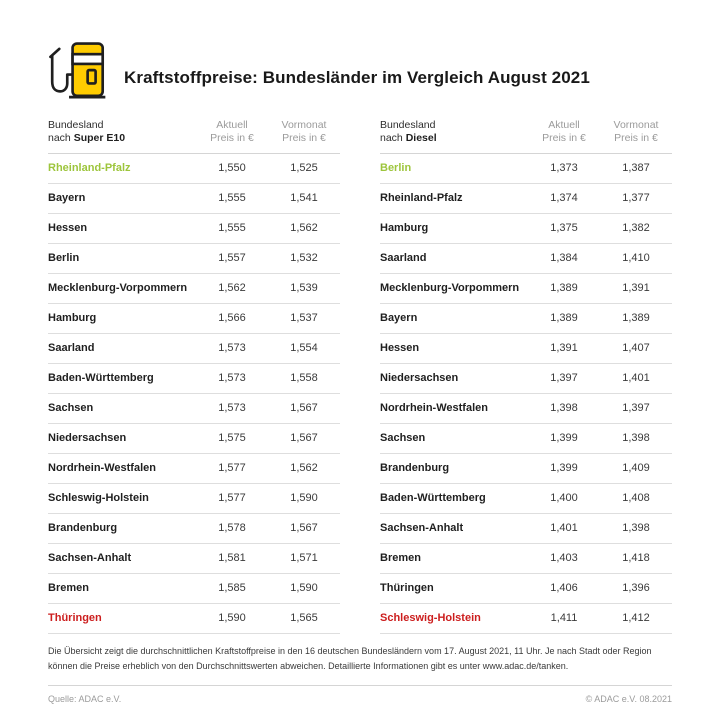  What do you see at coordinates (304, 288) in the screenshot?
I see `vormonat-value: 1,539` at bounding box center [304, 288].